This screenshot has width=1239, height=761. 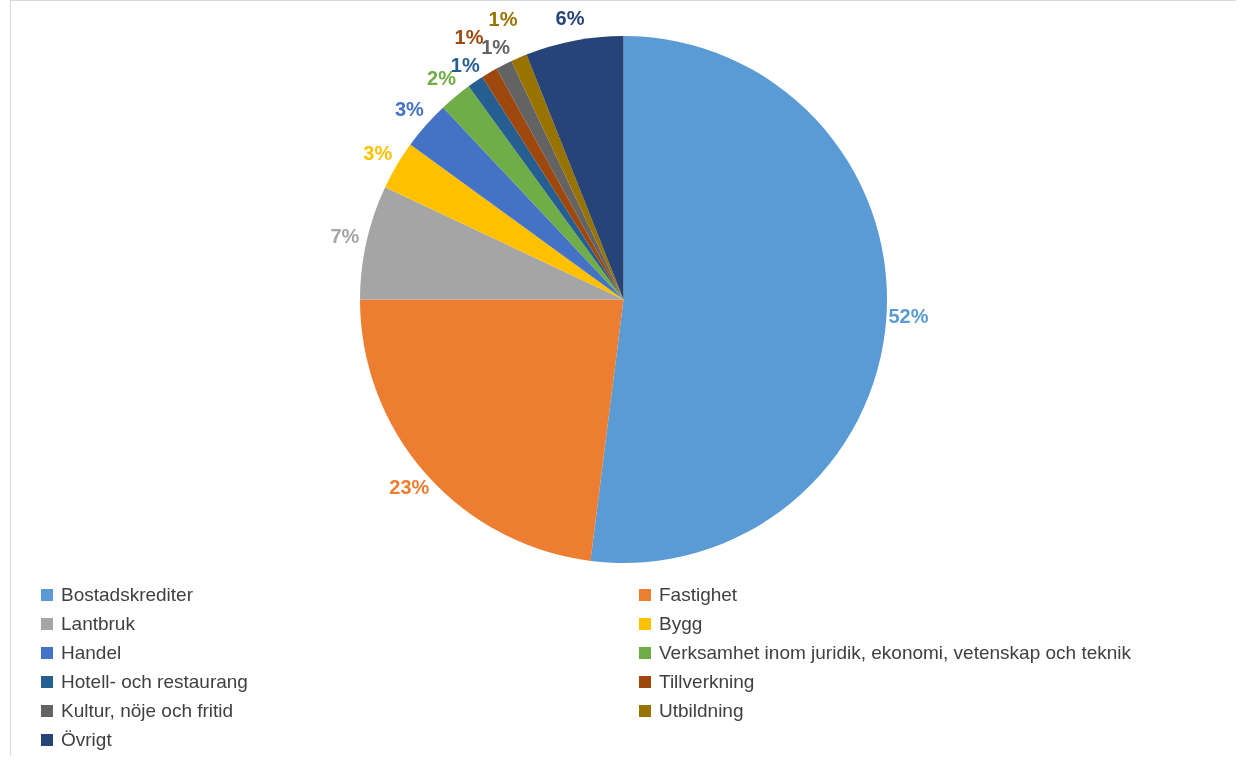 What do you see at coordinates (127, 595) in the screenshot?
I see `legend-label: Bostadskrediter` at bounding box center [127, 595].